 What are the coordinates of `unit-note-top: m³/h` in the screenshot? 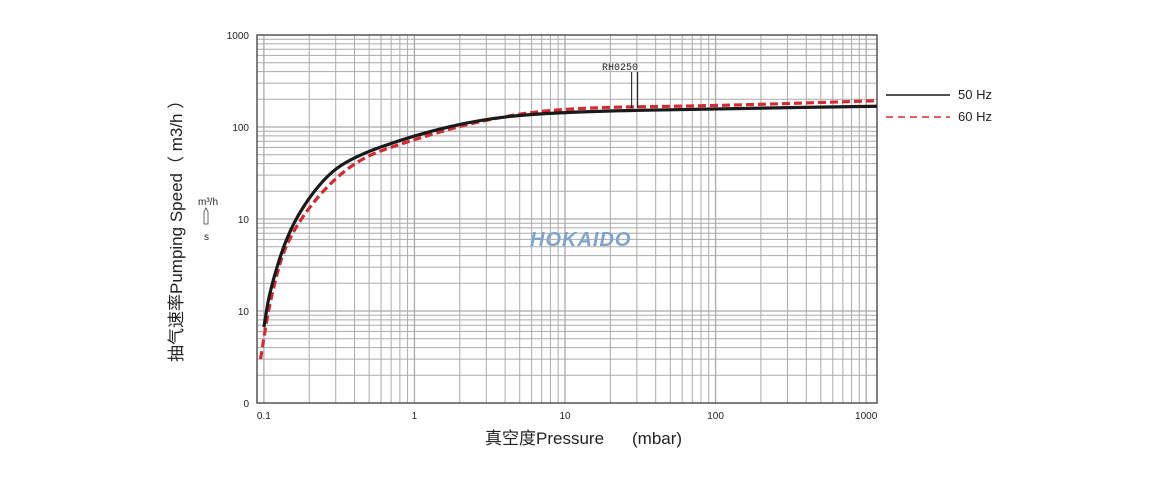 It's located at (208, 202).